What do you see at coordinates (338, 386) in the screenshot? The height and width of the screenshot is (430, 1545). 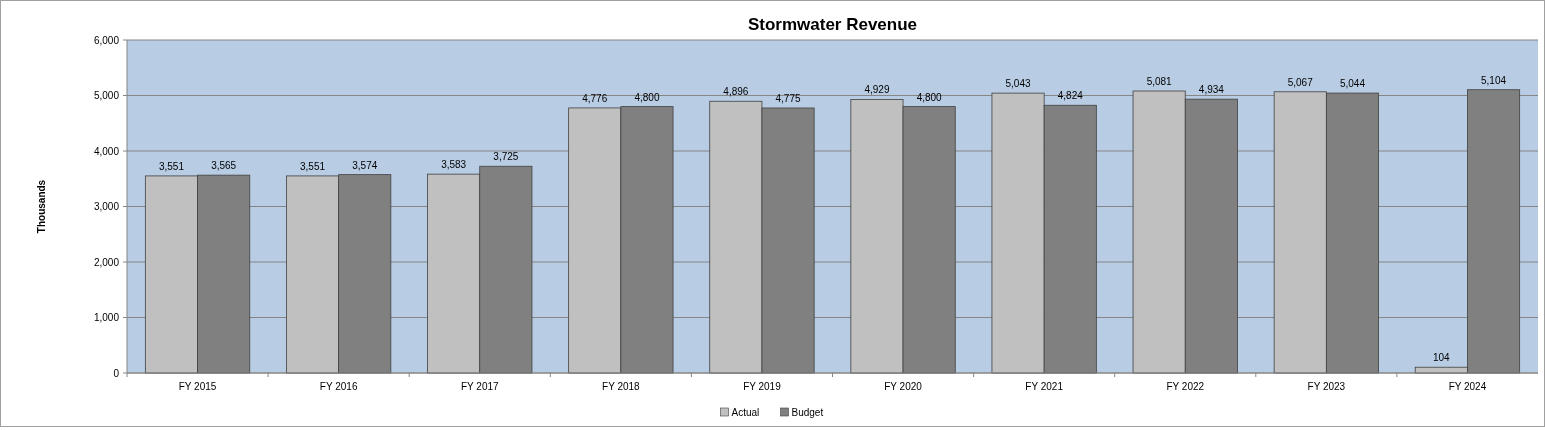 I see `x-tick-label: FY 2016` at bounding box center [338, 386].